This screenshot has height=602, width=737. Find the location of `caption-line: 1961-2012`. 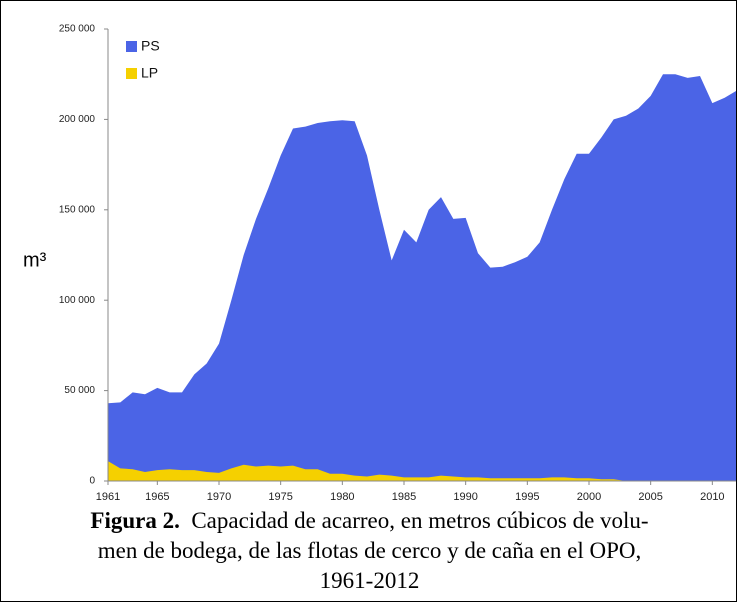

caption-line: 1961-2012 is located at coordinates (369, 580).